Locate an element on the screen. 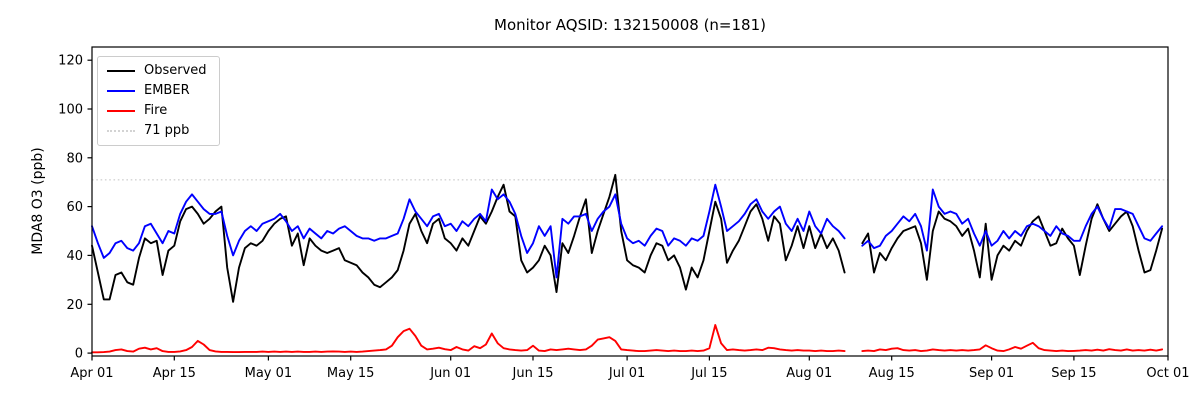 The height and width of the screenshot is (400, 1200). x-tick-label: Jul 01 is located at coordinates (626, 373).